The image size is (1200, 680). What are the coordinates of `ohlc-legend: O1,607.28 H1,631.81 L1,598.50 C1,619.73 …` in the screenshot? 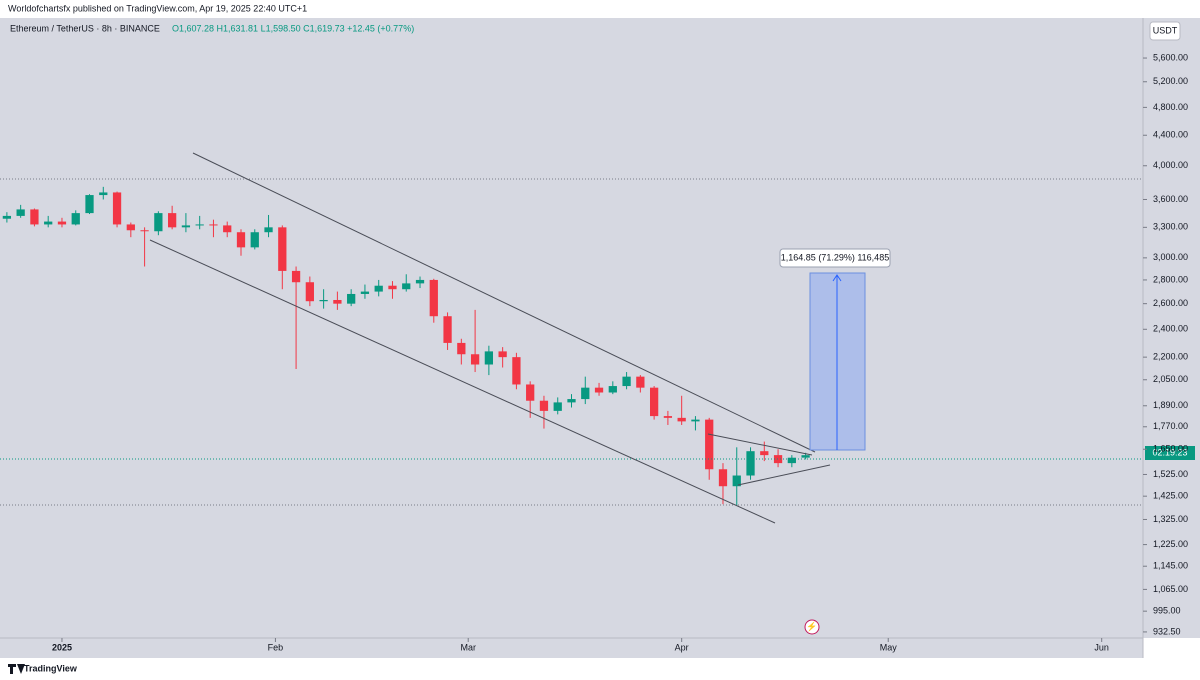 It's located at (293, 28).